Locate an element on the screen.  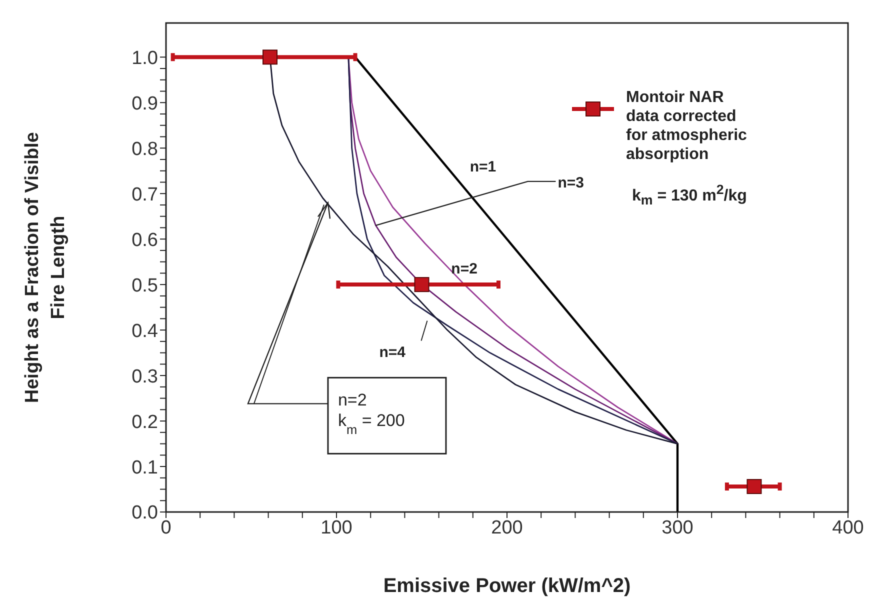
y-tick-label: 0.4 is located at coordinates (145, 331).